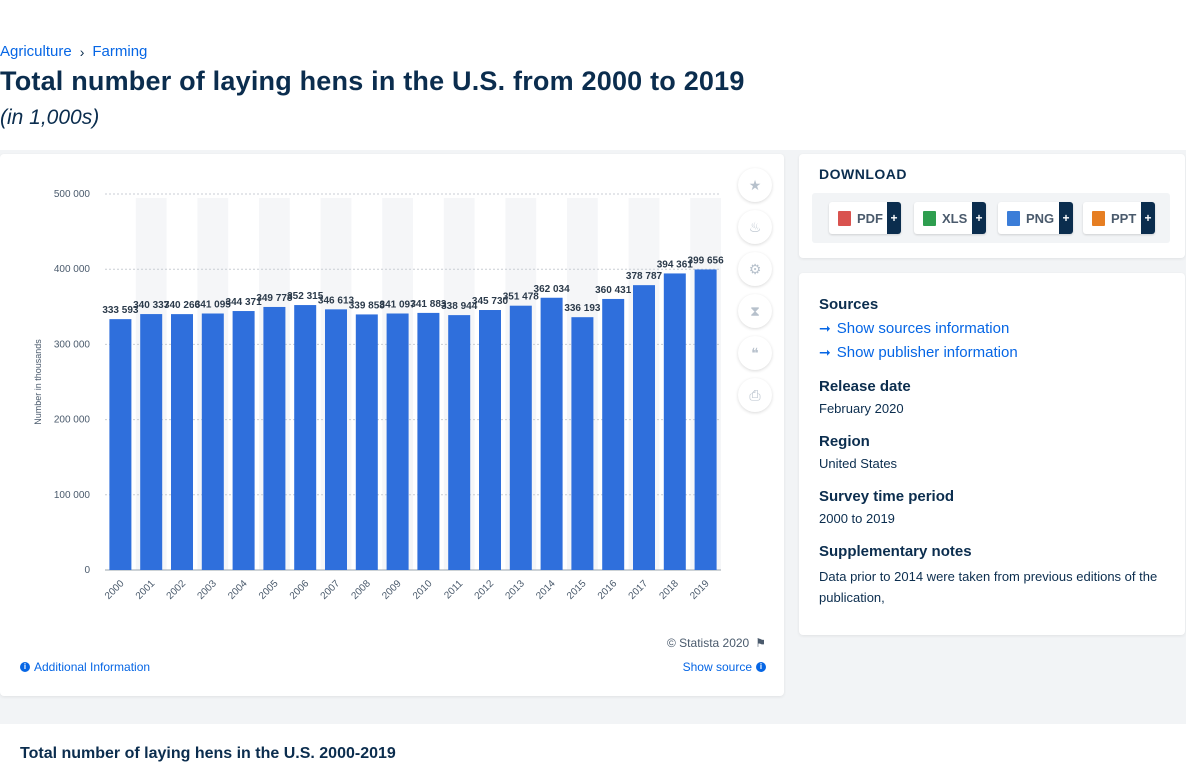 Image resolution: width=1186 pixels, height=764 pixels. Describe the element at coordinates (521, 297) in the screenshot. I see `data-label: 351 478` at that location.